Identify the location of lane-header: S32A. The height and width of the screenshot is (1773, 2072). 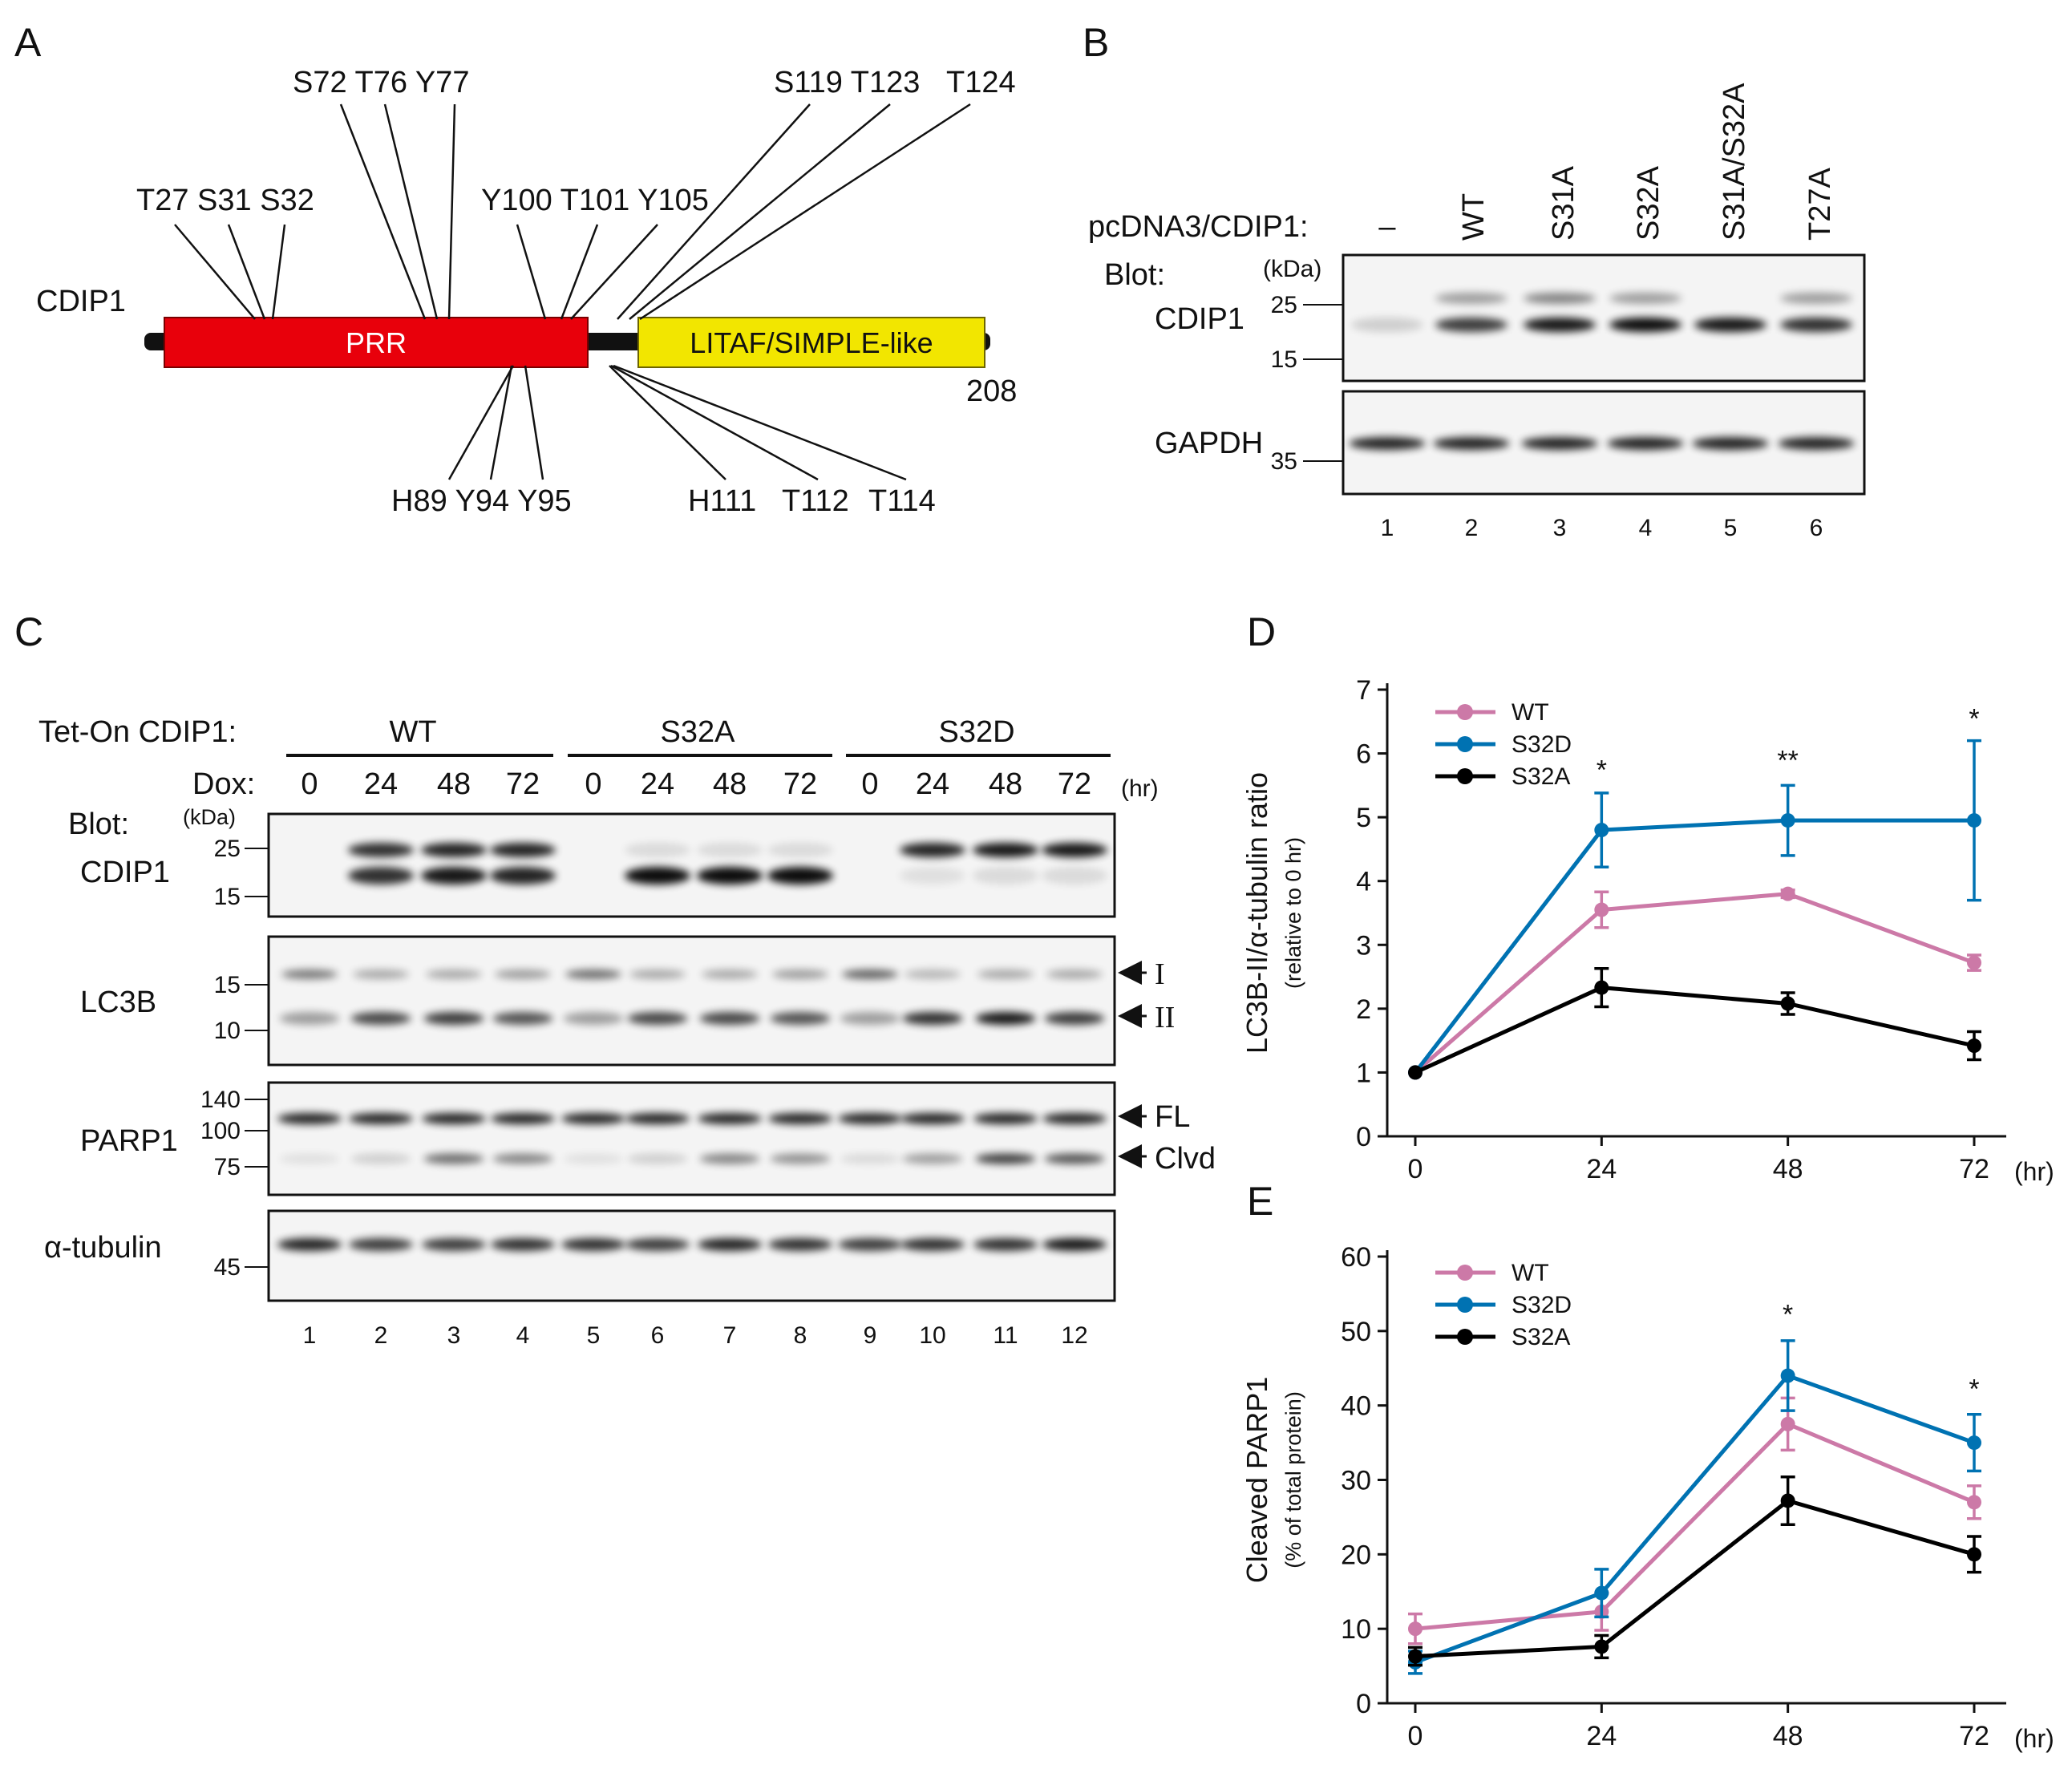
(1648, 203).